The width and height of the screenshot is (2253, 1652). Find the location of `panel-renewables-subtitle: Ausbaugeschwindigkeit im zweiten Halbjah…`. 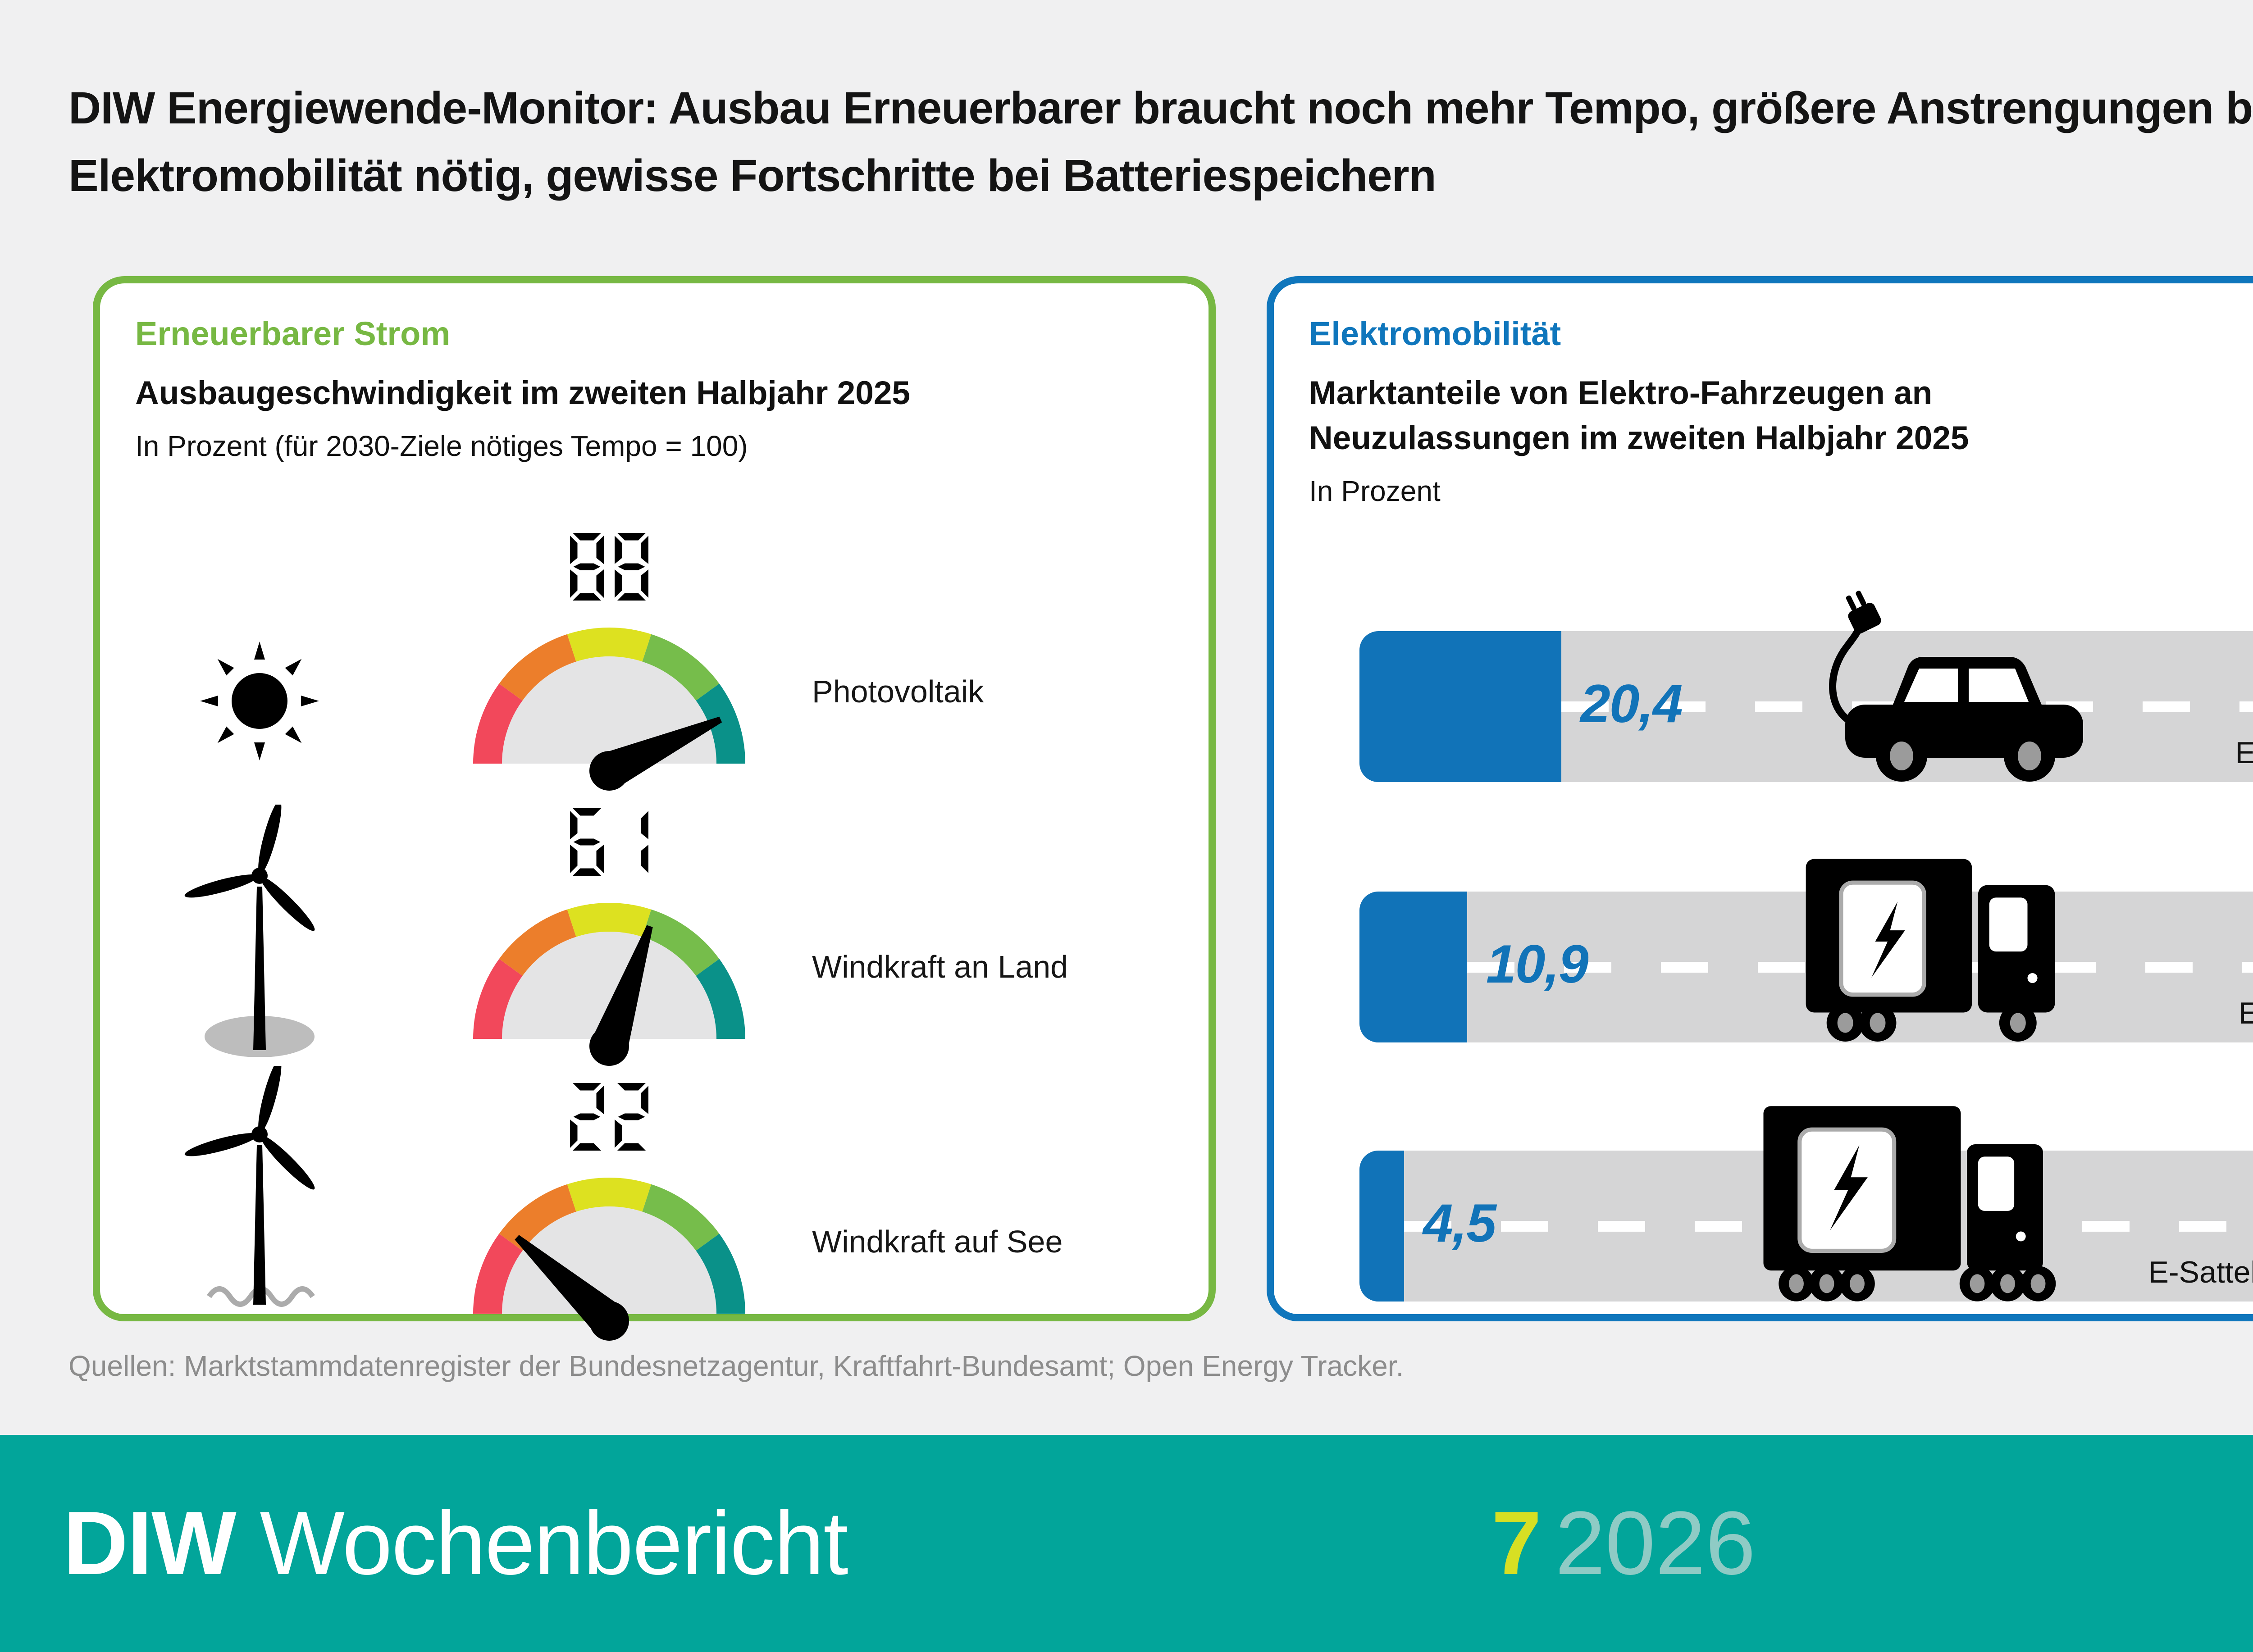

panel-renewables-subtitle: Ausbaugeschwindigkeit im zweiten Halbjah… is located at coordinates (523, 393).